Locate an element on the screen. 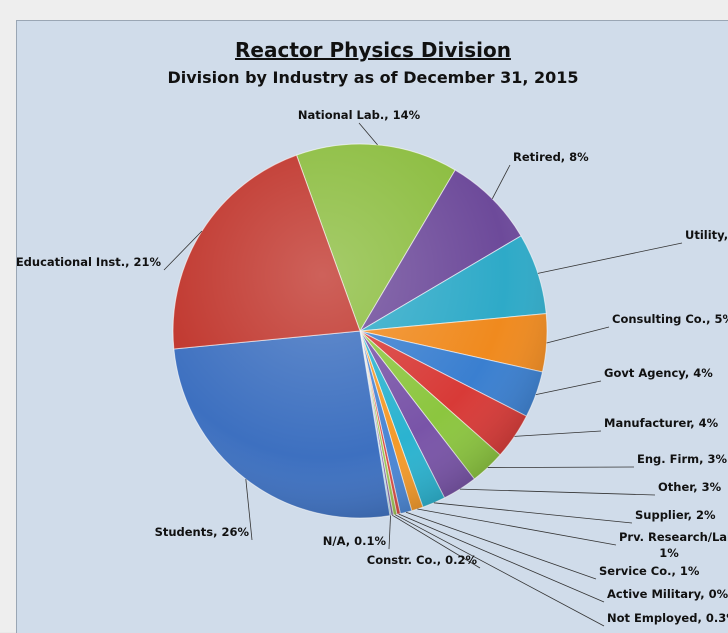  pie-slice is located at coordinates (282, 424).